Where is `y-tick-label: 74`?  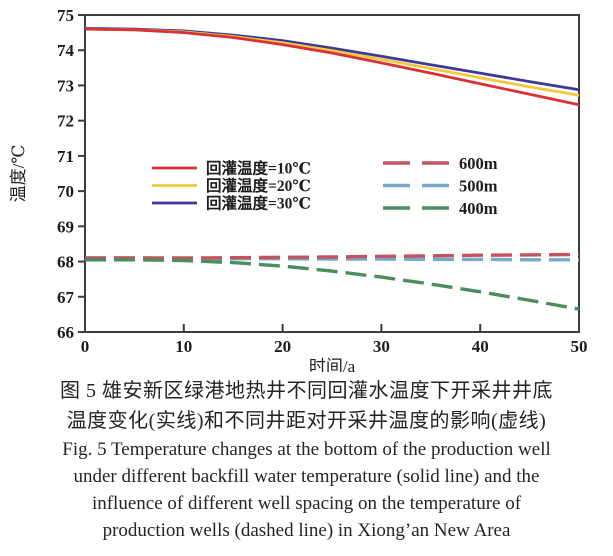 y-tick-label: 74 is located at coordinates (66, 50).